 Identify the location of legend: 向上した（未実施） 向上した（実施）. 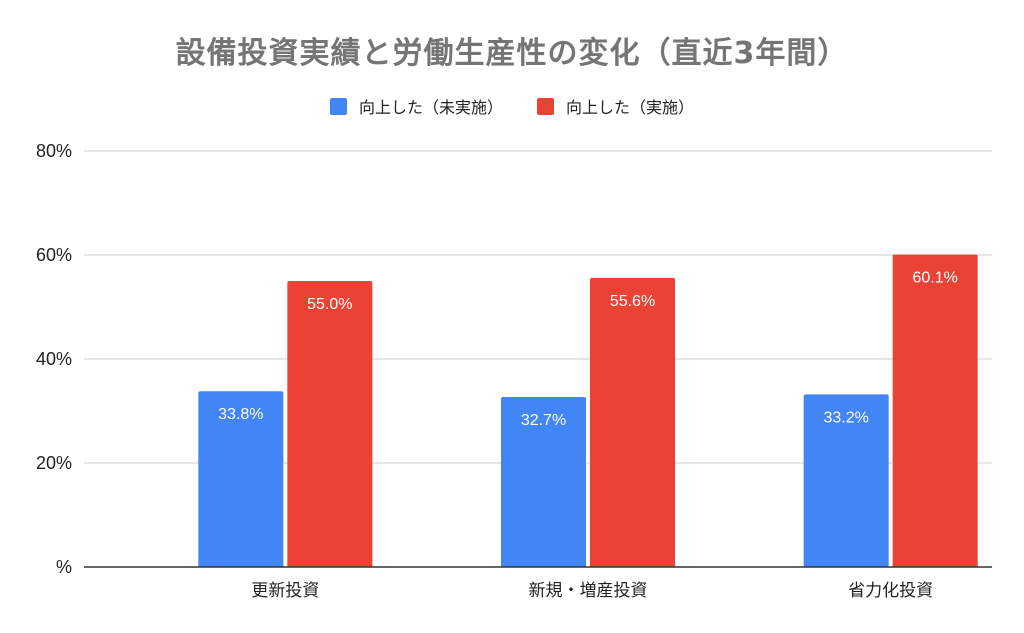
(512, 106).